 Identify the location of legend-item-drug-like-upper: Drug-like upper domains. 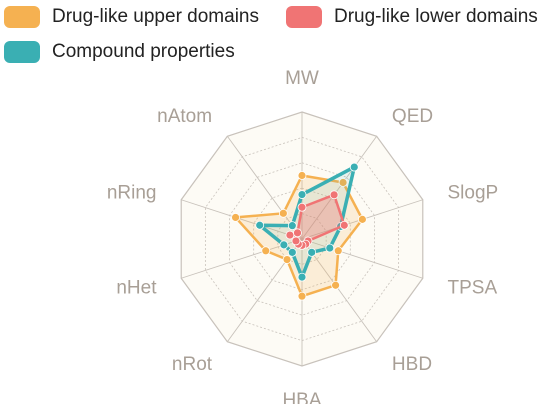
(131, 17).